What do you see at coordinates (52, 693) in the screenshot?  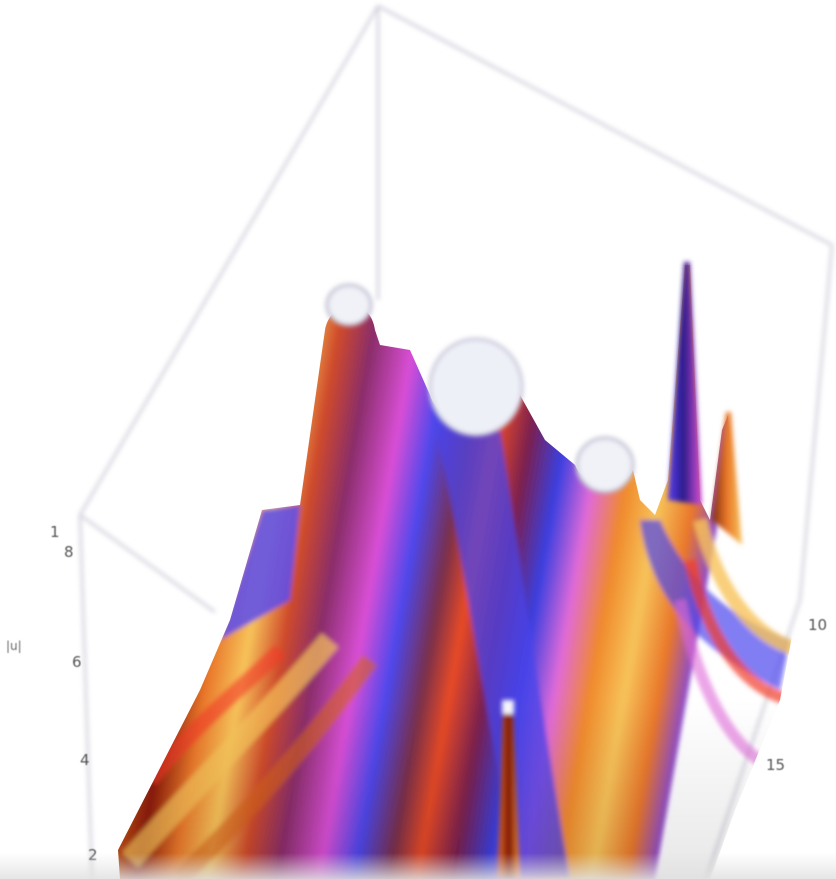 I see `left-axis: 1 8 6 4 2 |u|` at bounding box center [52, 693].